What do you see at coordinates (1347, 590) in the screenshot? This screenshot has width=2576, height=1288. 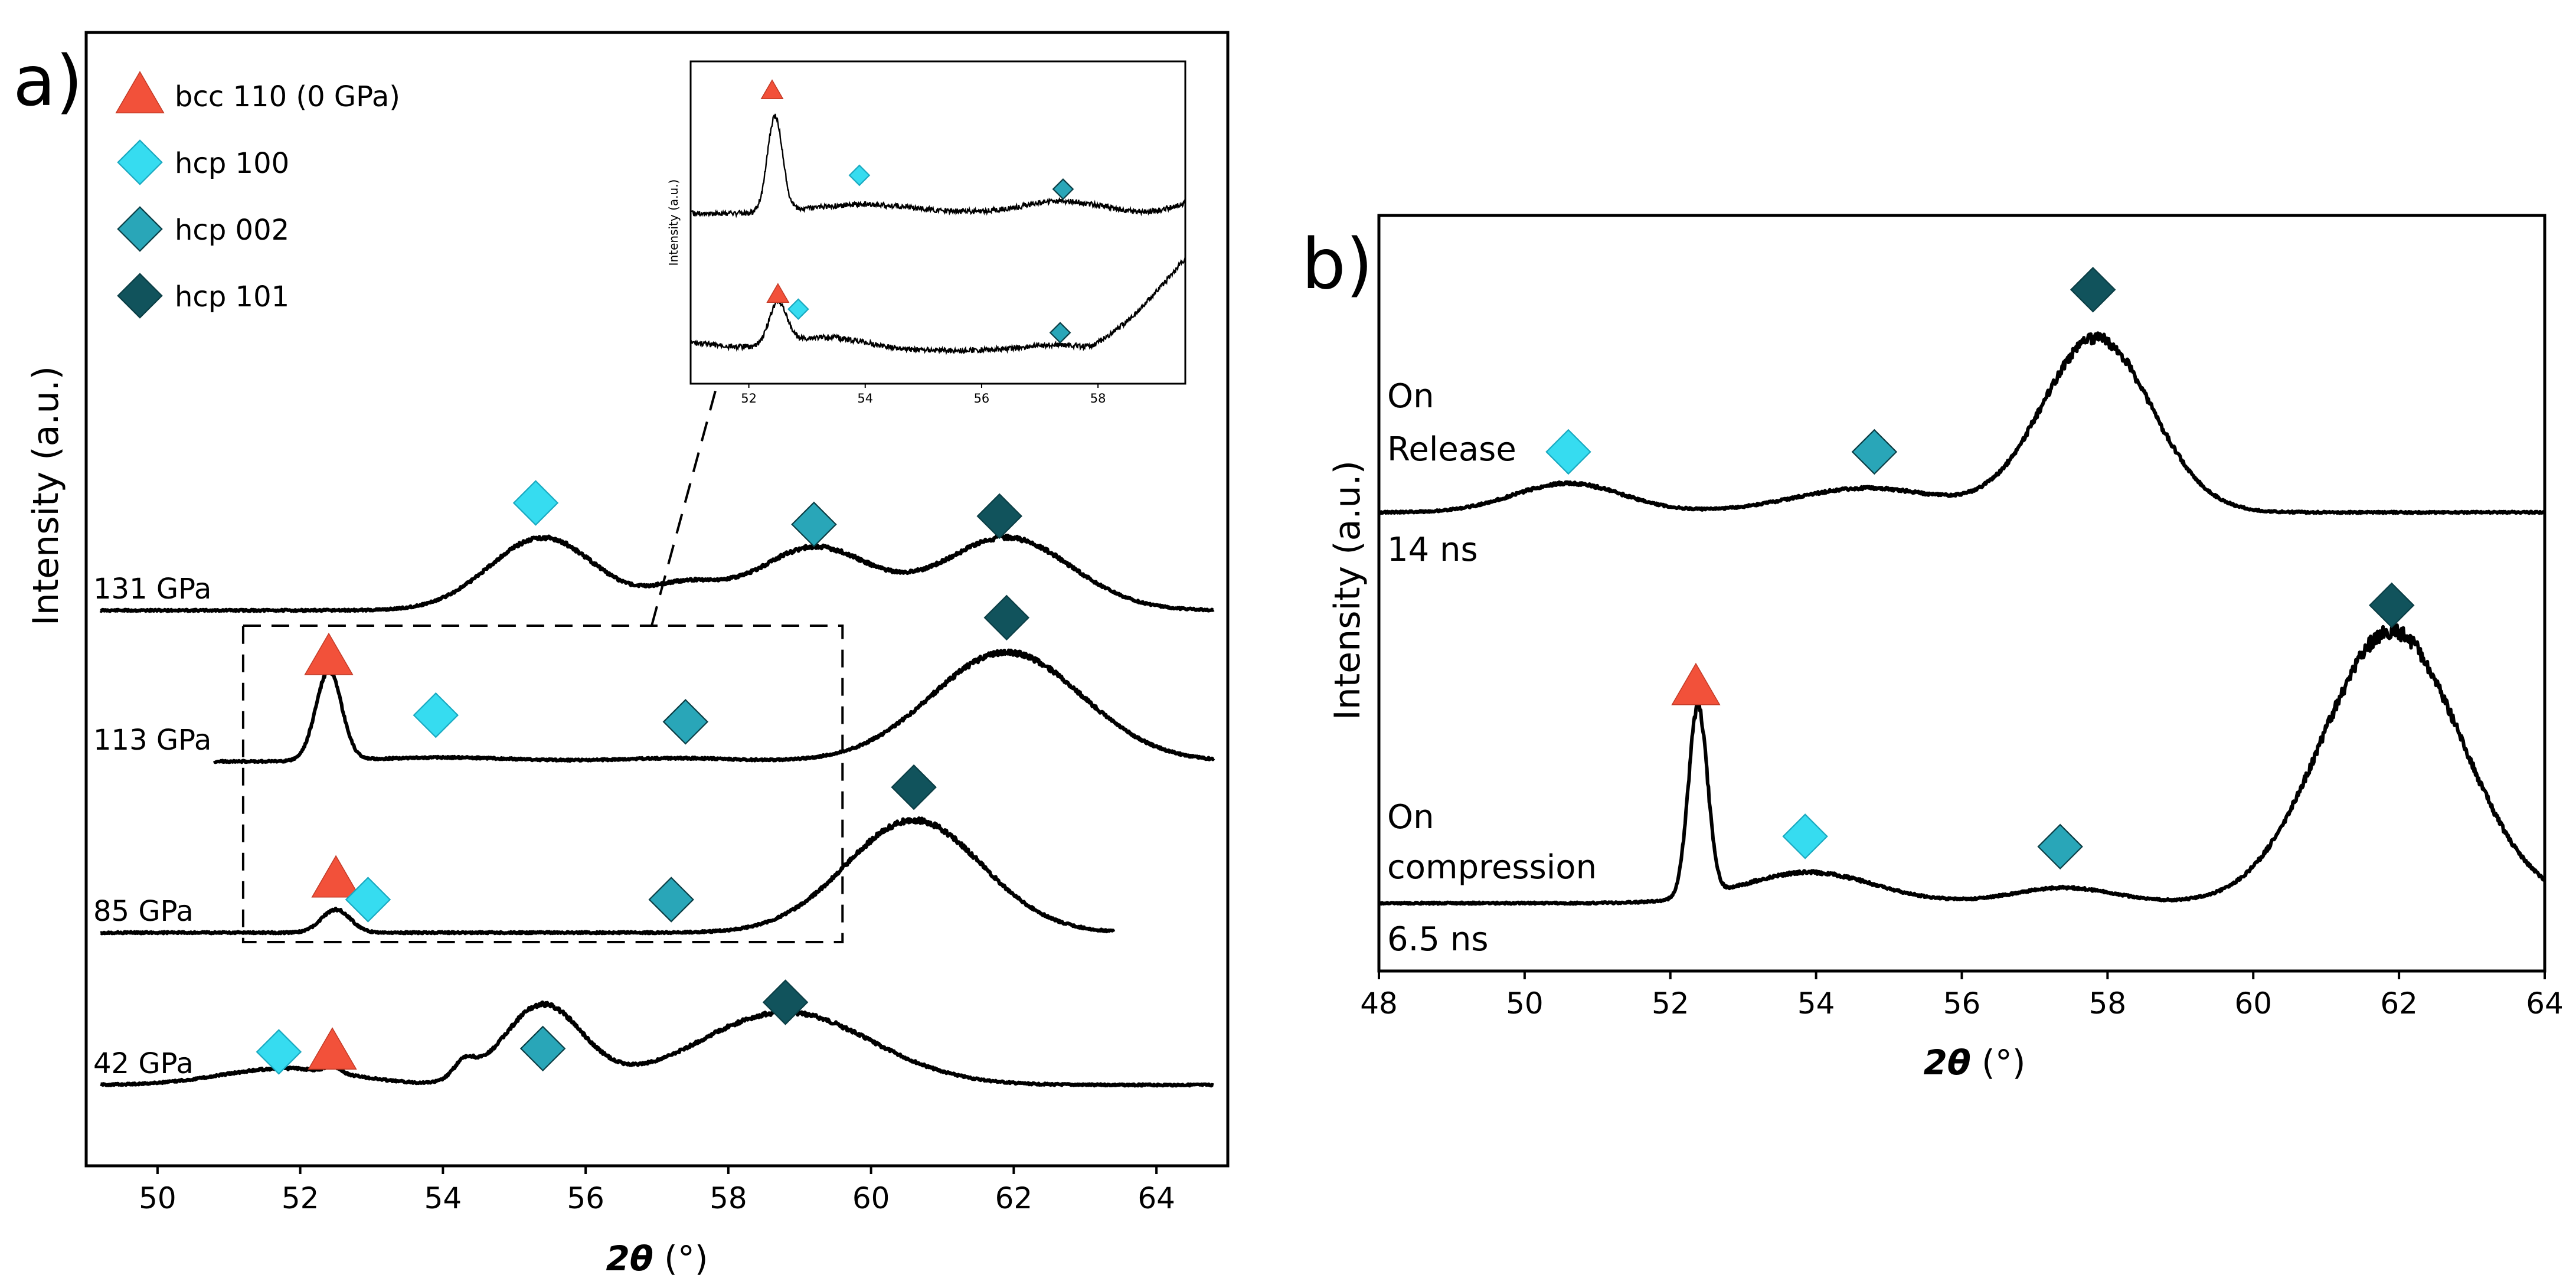 I see `panel-b-y-axis-label: Intensity (a.u.)` at bounding box center [1347, 590].